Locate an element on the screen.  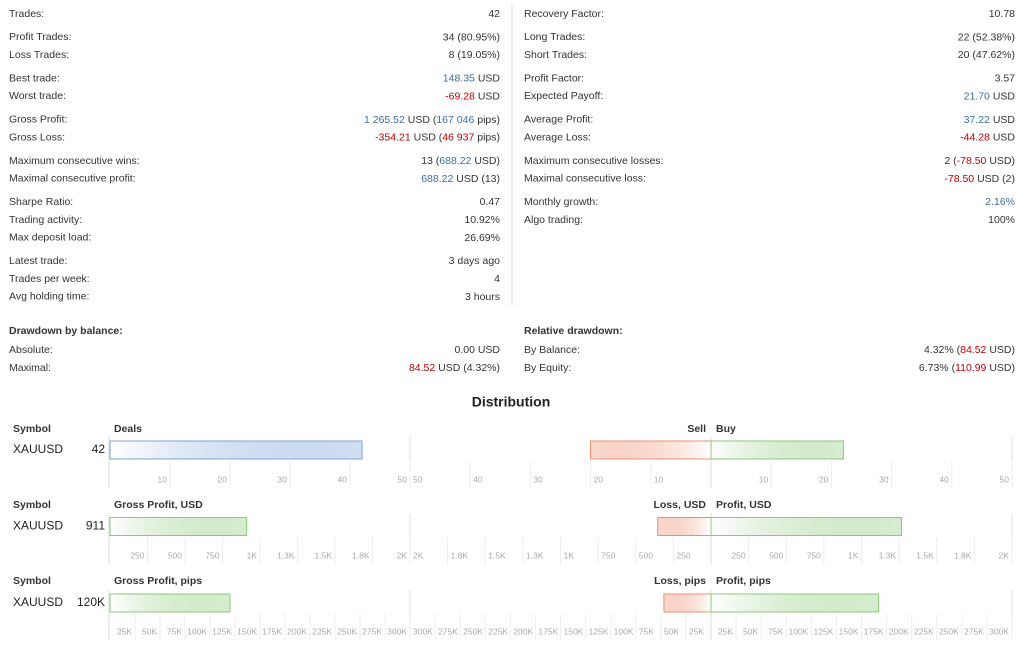
tick-label: 275K is located at coordinates (372, 631).